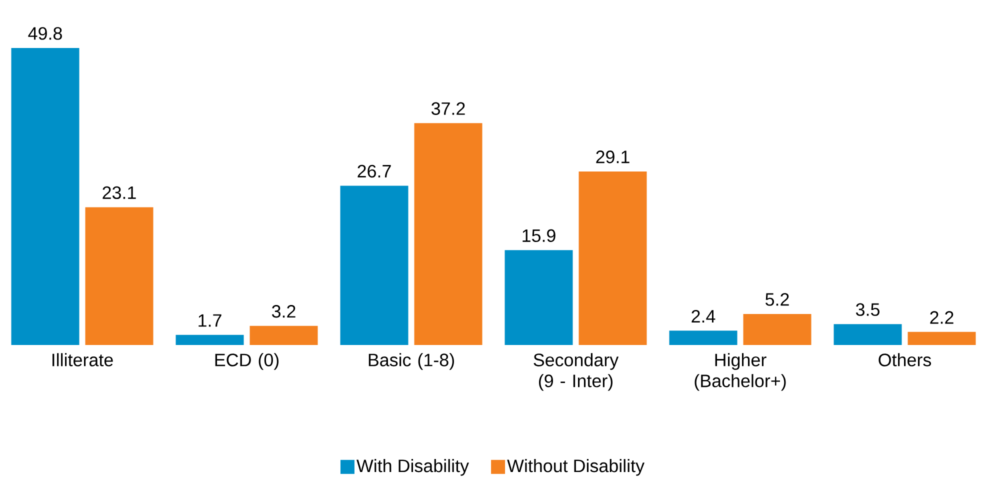 The height and width of the screenshot is (482, 987). What do you see at coordinates (576, 372) in the screenshot?
I see `x-tick-label: Secondary (9 - Inter)` at bounding box center [576, 372].